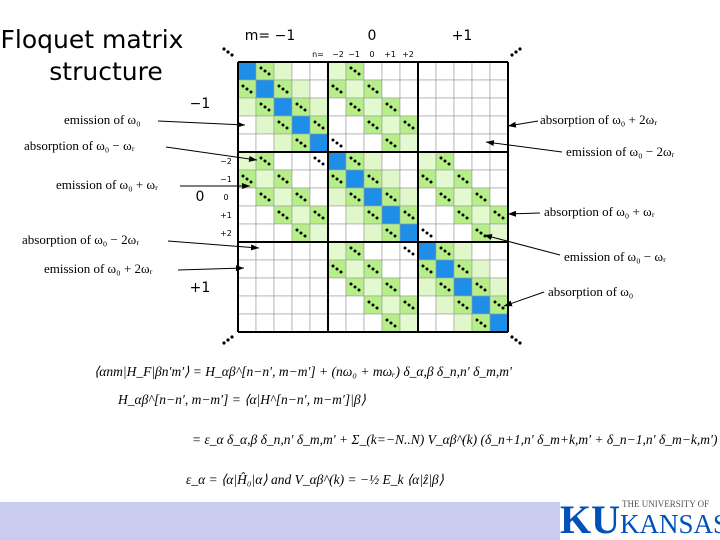 Image resolution: width=720 pixels, height=540 pixels. I want to click on annotation: emission of ω₀ + ωᵣ, so click(107, 184).